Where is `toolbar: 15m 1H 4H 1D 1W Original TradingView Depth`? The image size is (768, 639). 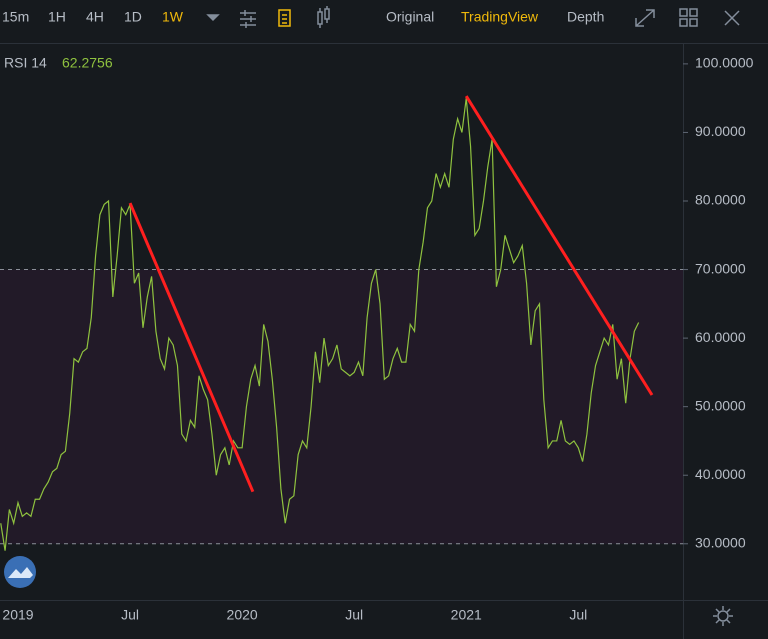
toolbar: 15m 1H 4H 1D 1W Original TradingView Depth is located at coordinates (303, 17).